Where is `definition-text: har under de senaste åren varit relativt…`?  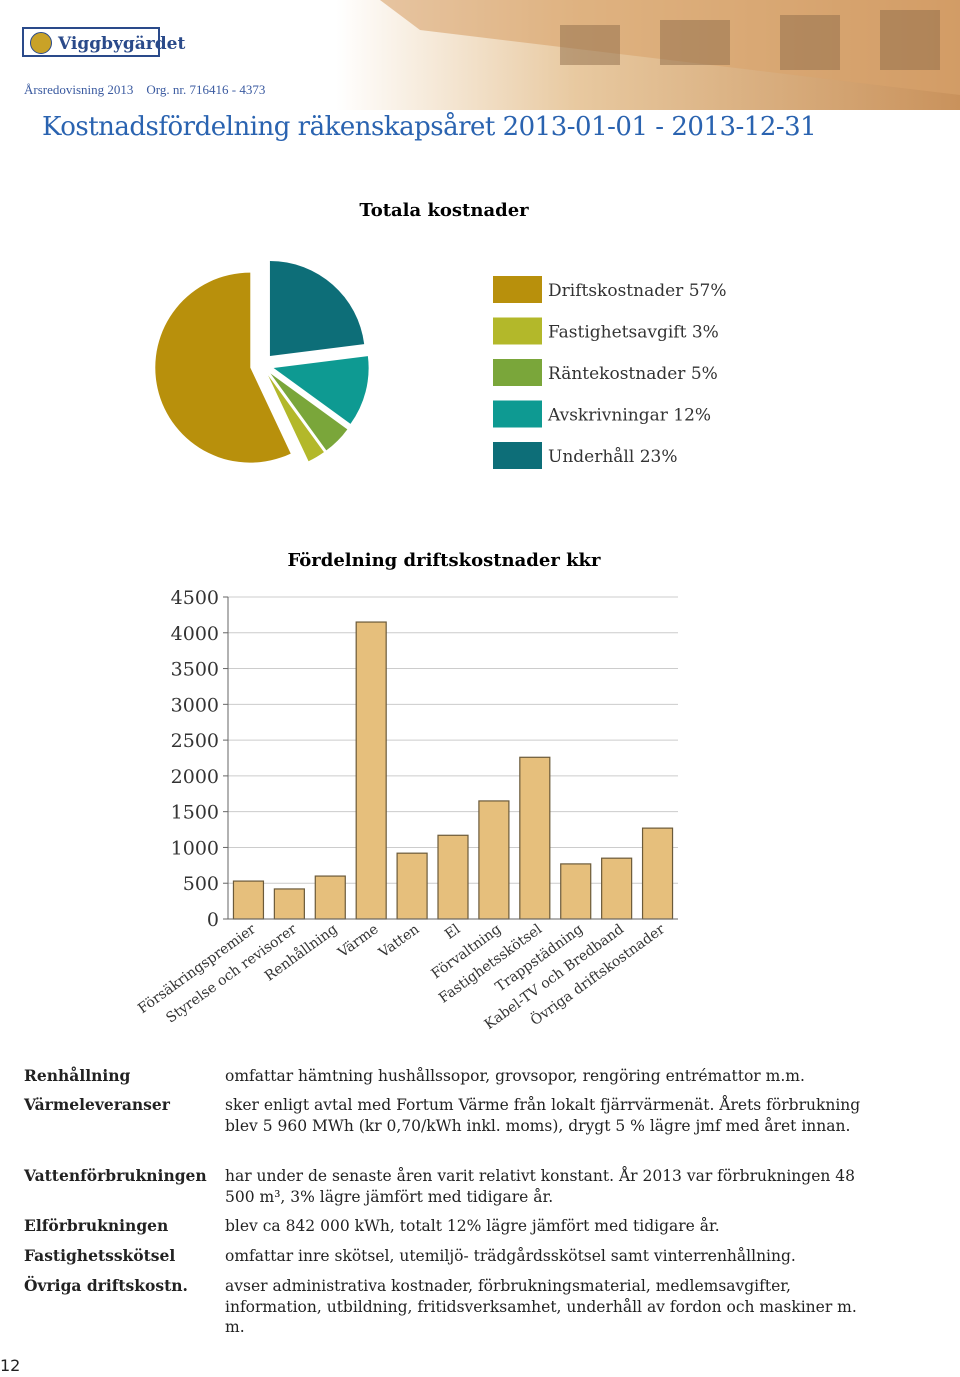
definition-text: har under de senaste åren varit relativt… is located at coordinates (540, 1186).